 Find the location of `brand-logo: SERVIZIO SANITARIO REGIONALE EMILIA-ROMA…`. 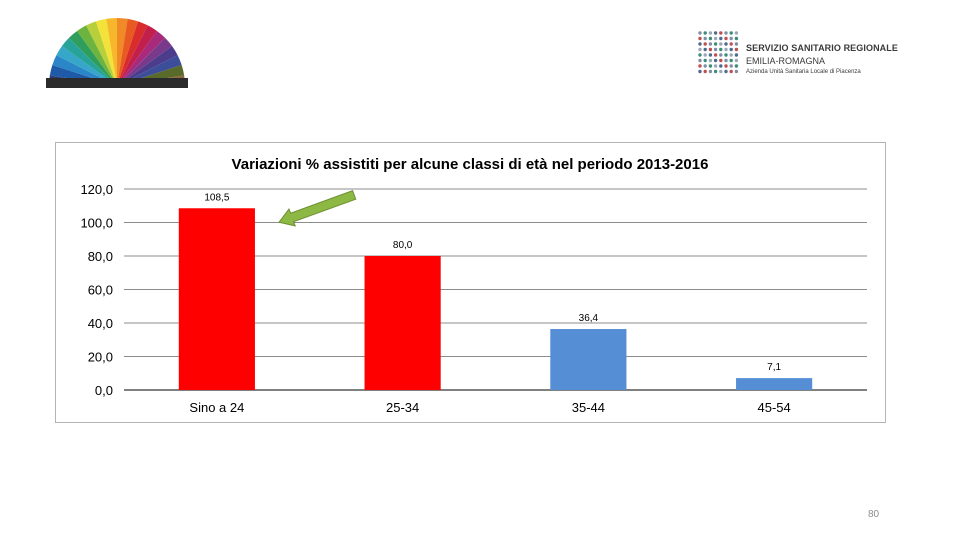

brand-logo: SERVIZIO SANITARIO REGIONALE EMILIA-ROMA… is located at coordinates (797, 55).